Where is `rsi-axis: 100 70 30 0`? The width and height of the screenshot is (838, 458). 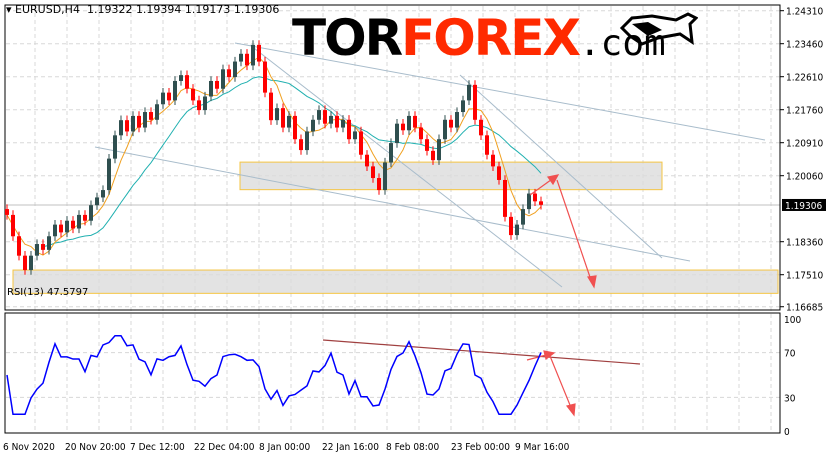 rsi-axis: 100 70 30 0 is located at coordinates (792, 376).